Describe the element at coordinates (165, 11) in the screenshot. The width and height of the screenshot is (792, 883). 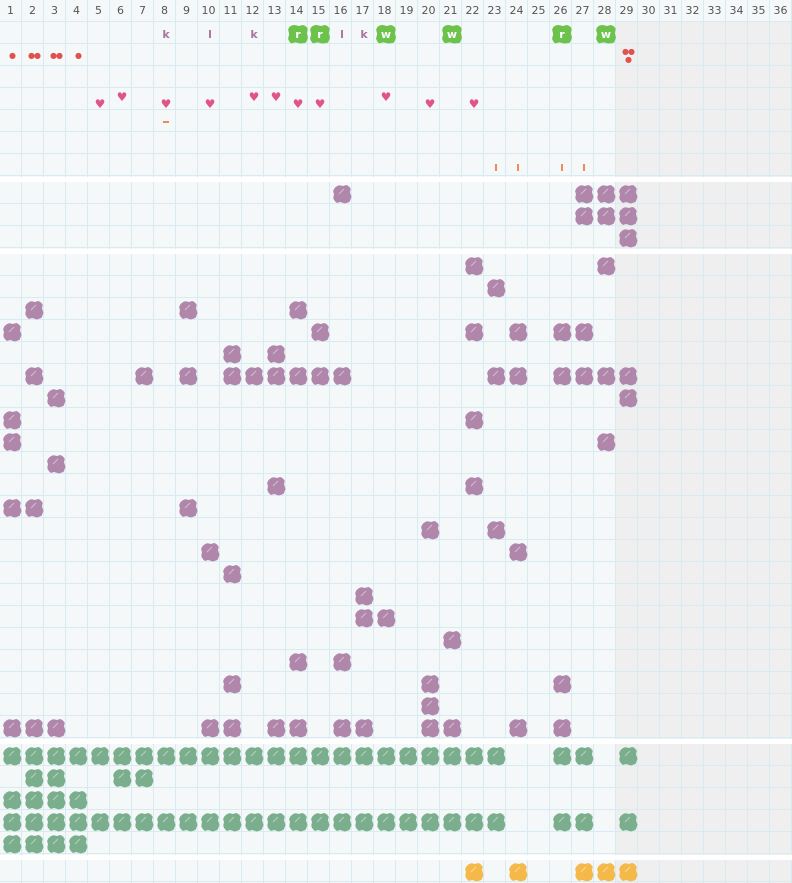
I see `column-header-cell: 8` at that location.